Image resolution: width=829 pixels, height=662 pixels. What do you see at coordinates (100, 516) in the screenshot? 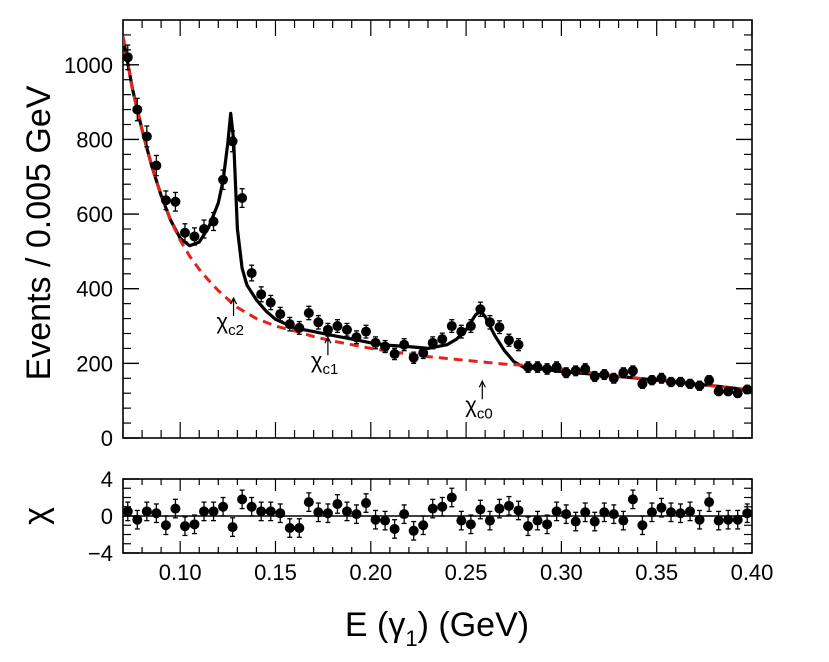
I see `residual-y-tick-labels: −4 0 4` at bounding box center [100, 516].